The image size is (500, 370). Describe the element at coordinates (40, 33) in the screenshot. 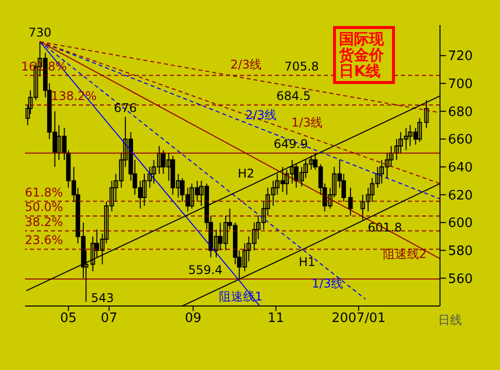

I see `annotation: 730` at that location.